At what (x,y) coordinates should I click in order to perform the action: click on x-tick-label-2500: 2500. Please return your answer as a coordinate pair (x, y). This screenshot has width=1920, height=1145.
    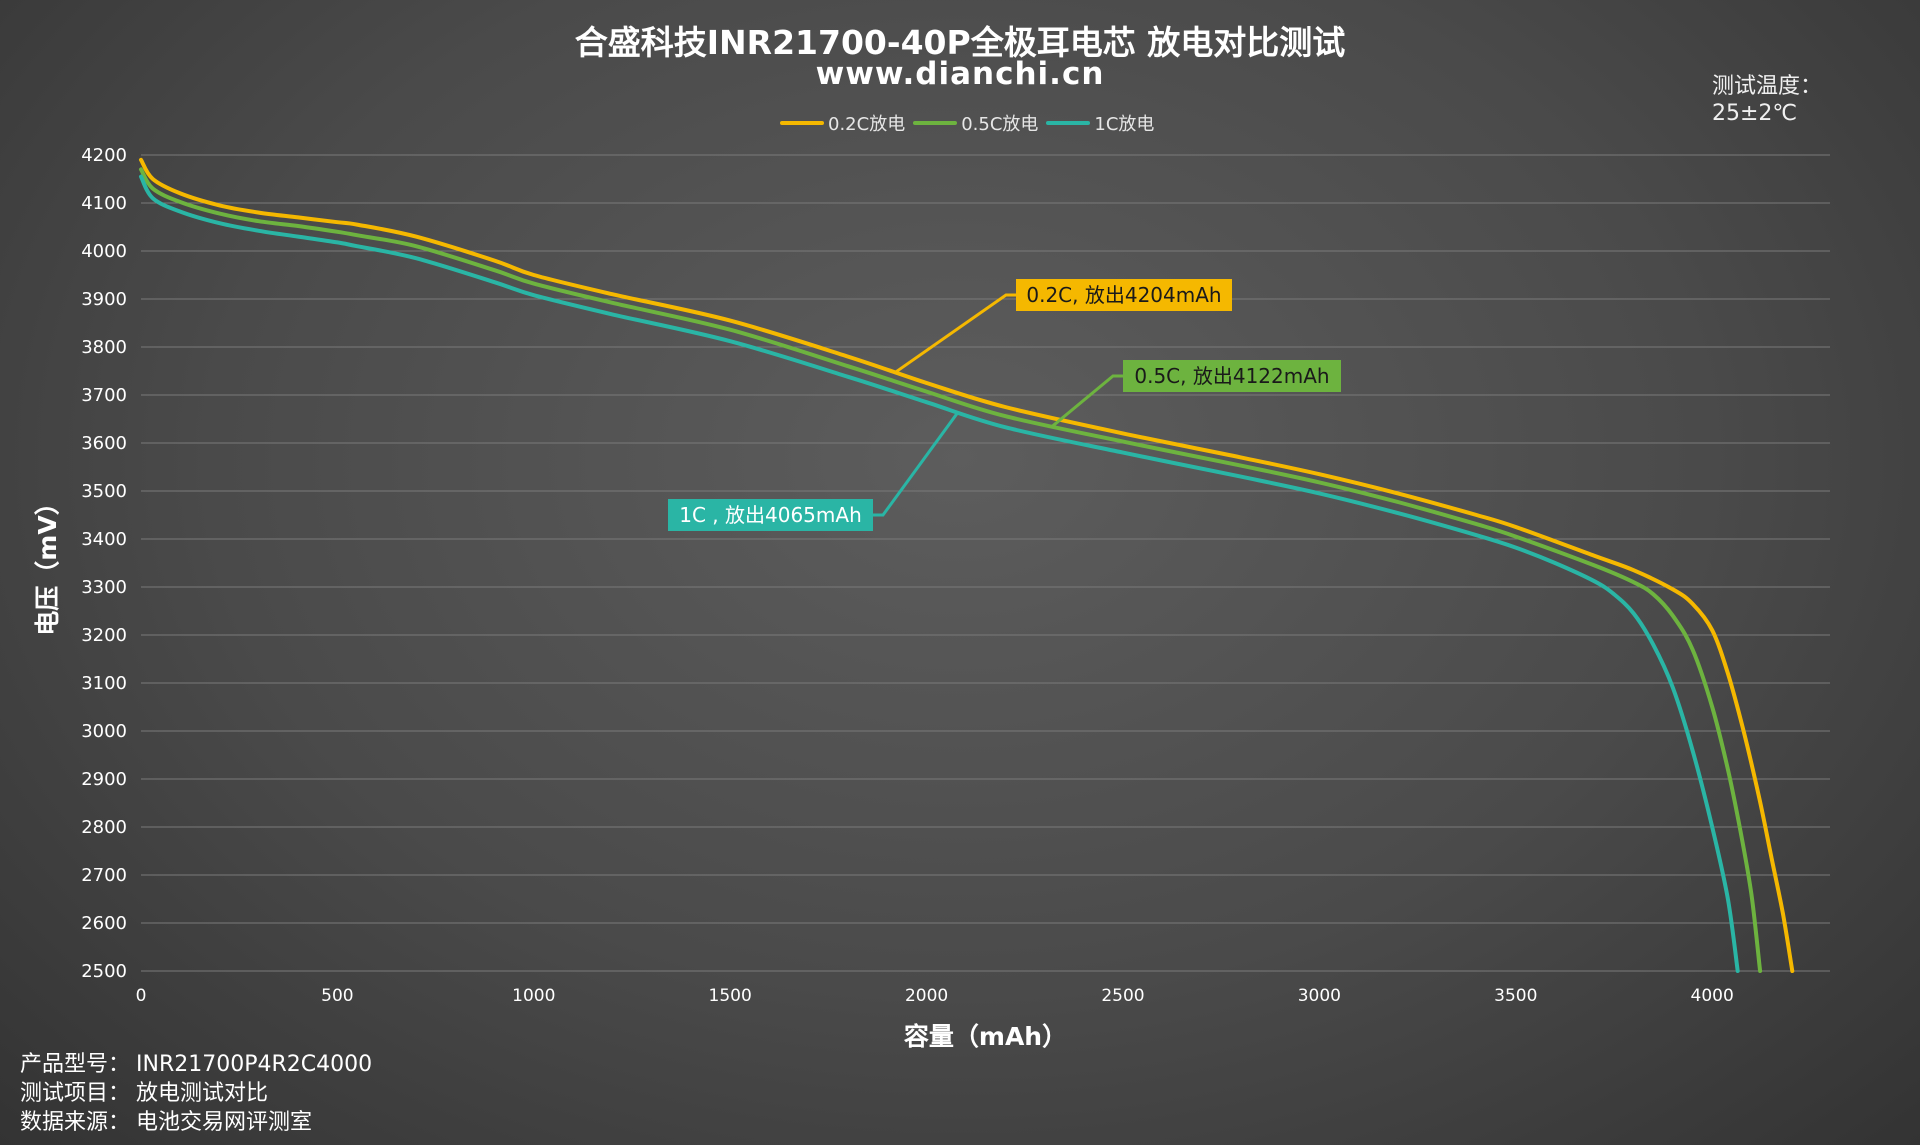
    Looking at the image, I should click on (1122, 996).